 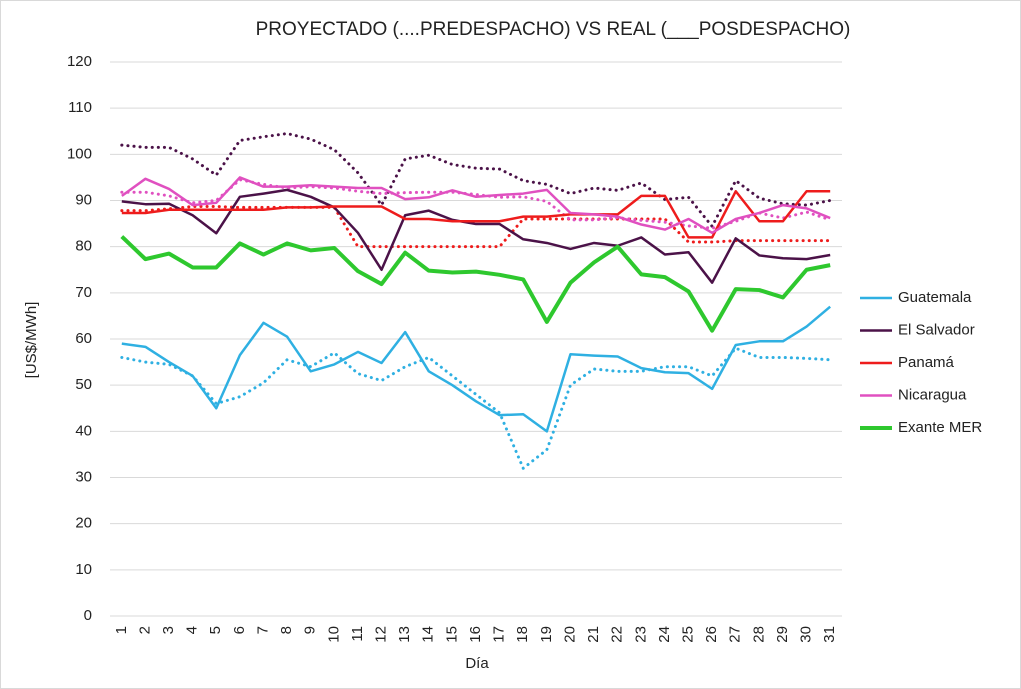 What do you see at coordinates (357, 634) in the screenshot?
I see `x-tick-label: 11` at bounding box center [357, 634].